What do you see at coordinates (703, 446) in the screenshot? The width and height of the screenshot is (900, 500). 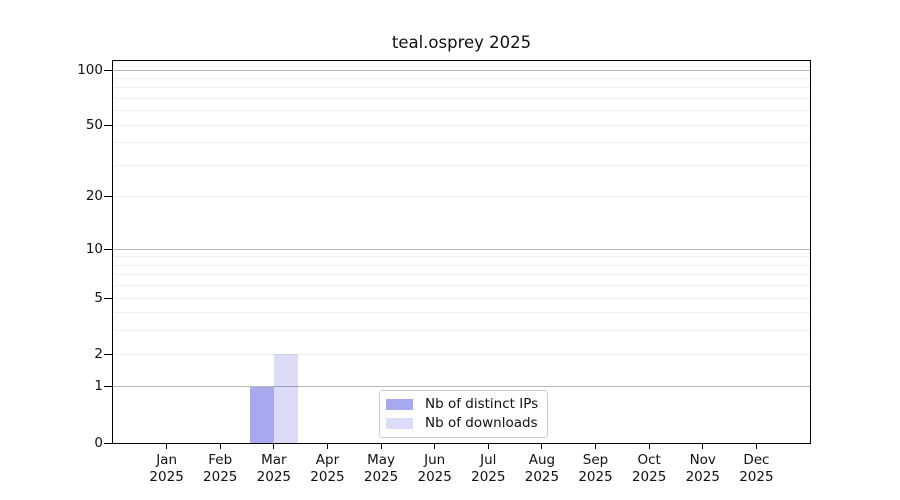 I see `x-tick-nov` at bounding box center [703, 446].